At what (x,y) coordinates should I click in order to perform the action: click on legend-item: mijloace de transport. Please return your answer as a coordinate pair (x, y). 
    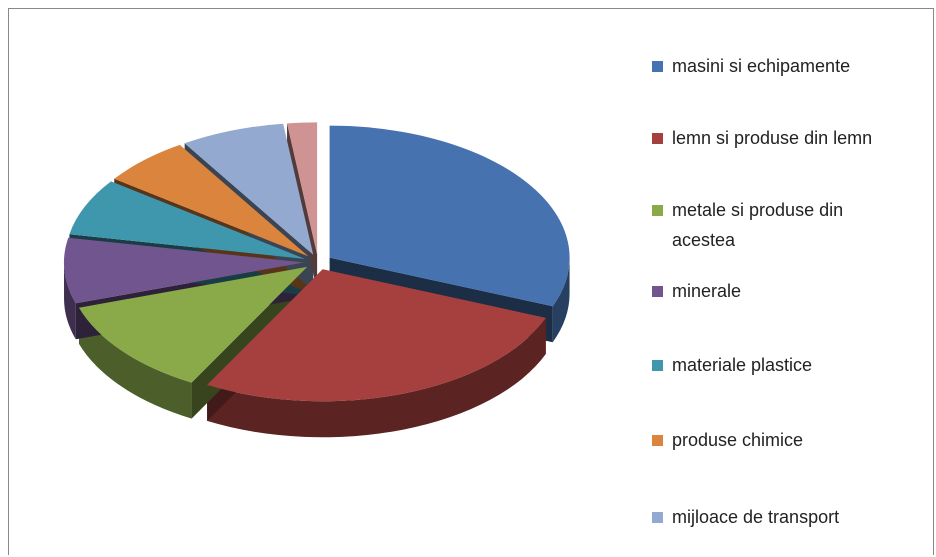
    Looking at the image, I should click on (772, 517).